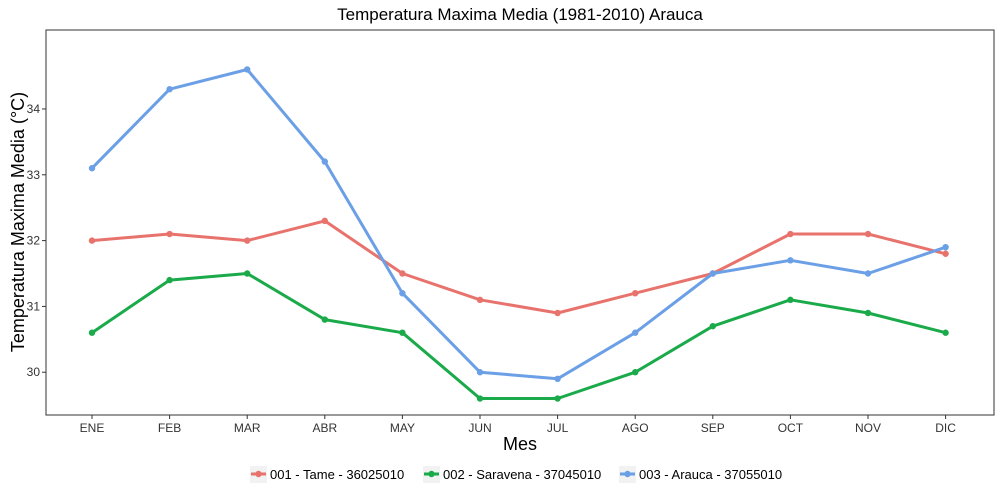 Image resolution: width=1000 pixels, height=500 pixels. What do you see at coordinates (169, 428) in the screenshot?
I see `x-tick-label: FEB` at bounding box center [169, 428].